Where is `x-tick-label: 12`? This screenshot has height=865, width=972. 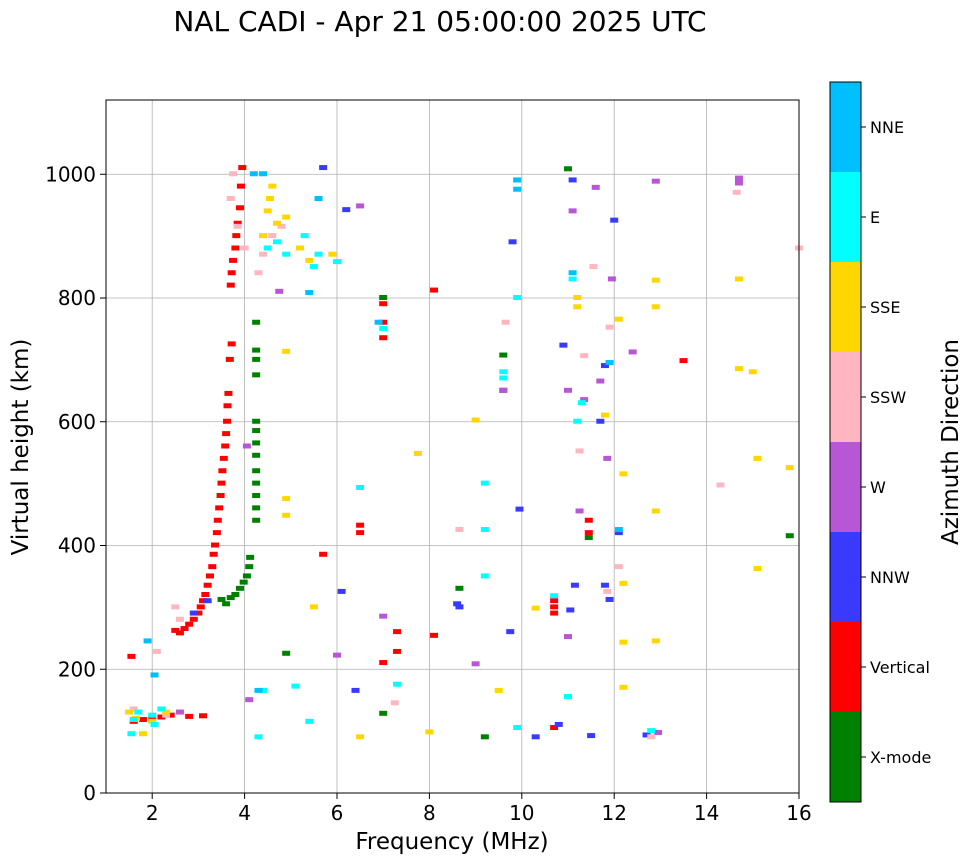
x-tick-label: 12 is located at coordinates (613, 813).